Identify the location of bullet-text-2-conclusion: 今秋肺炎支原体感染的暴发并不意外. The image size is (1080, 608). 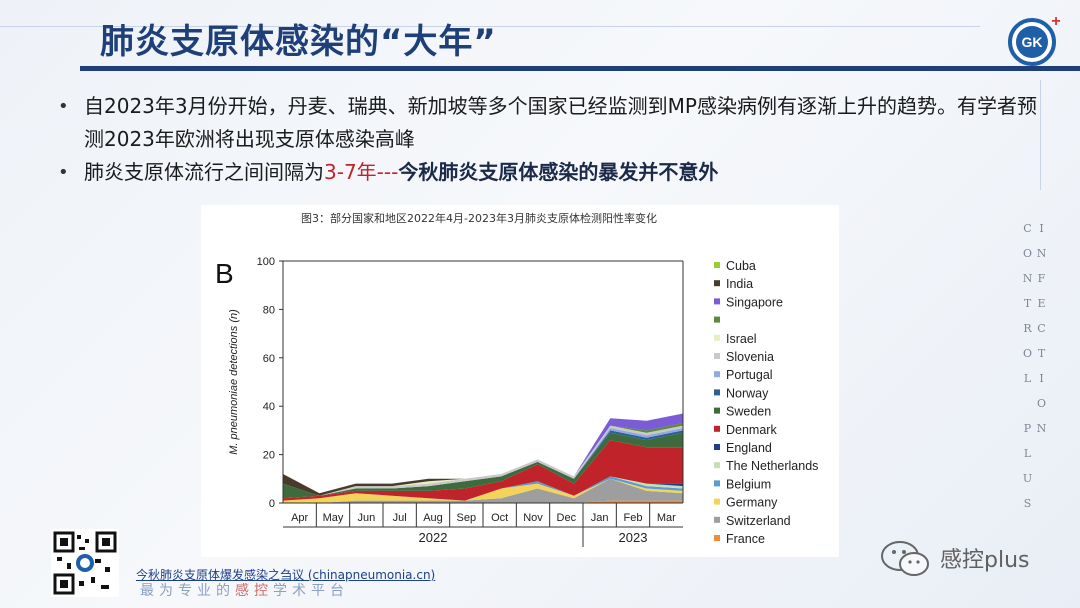
(558, 172).